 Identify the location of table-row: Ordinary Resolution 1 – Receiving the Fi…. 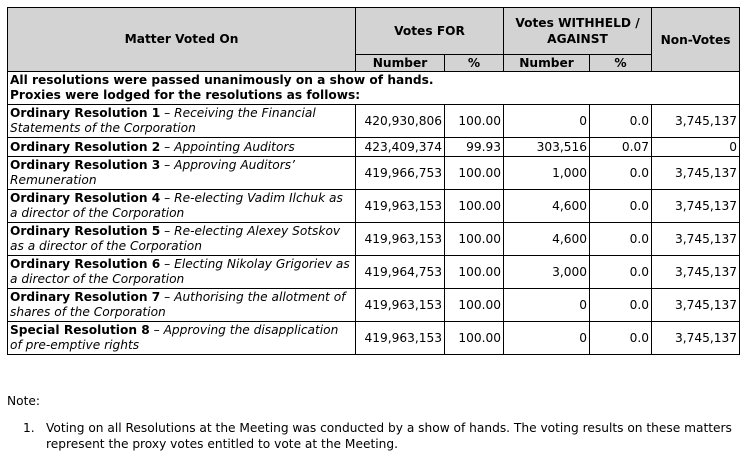
(374, 121).